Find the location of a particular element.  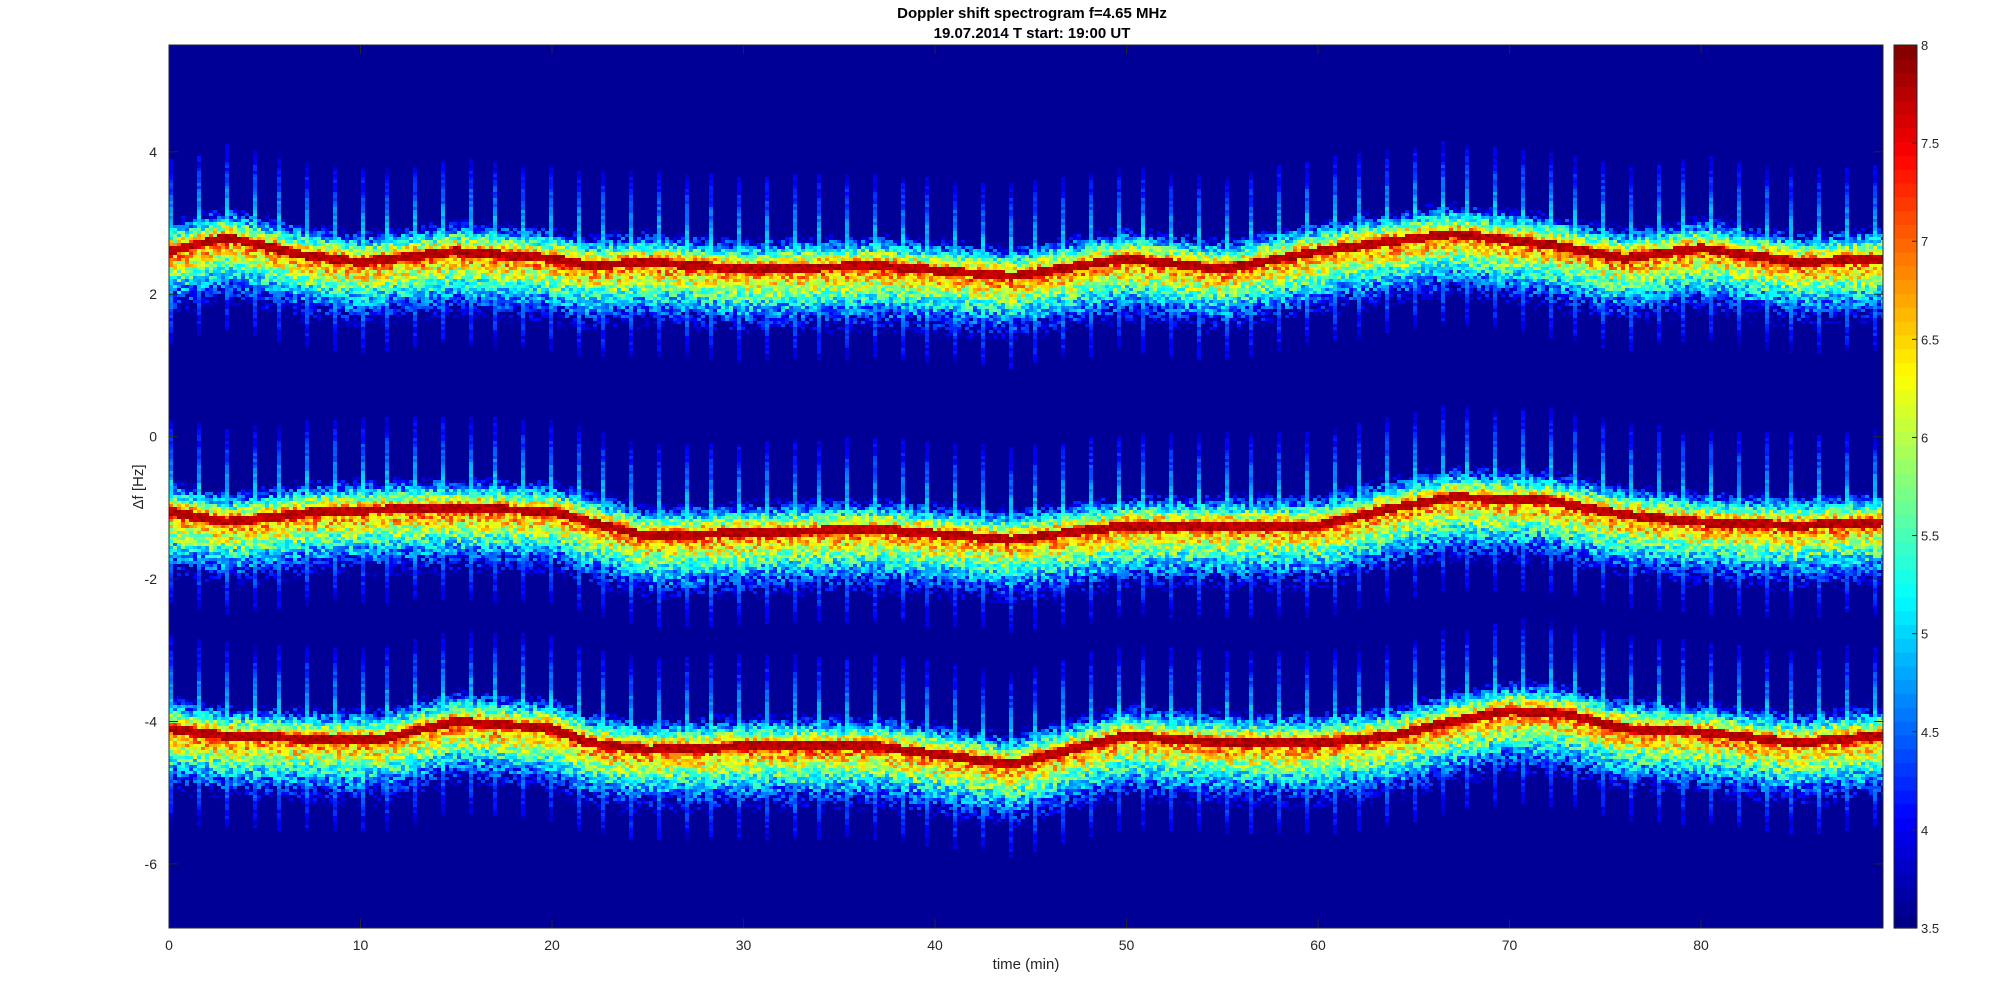

chart-subtitle: 19.07.2014 T start: 19:00 UT is located at coordinates (1032, 33).